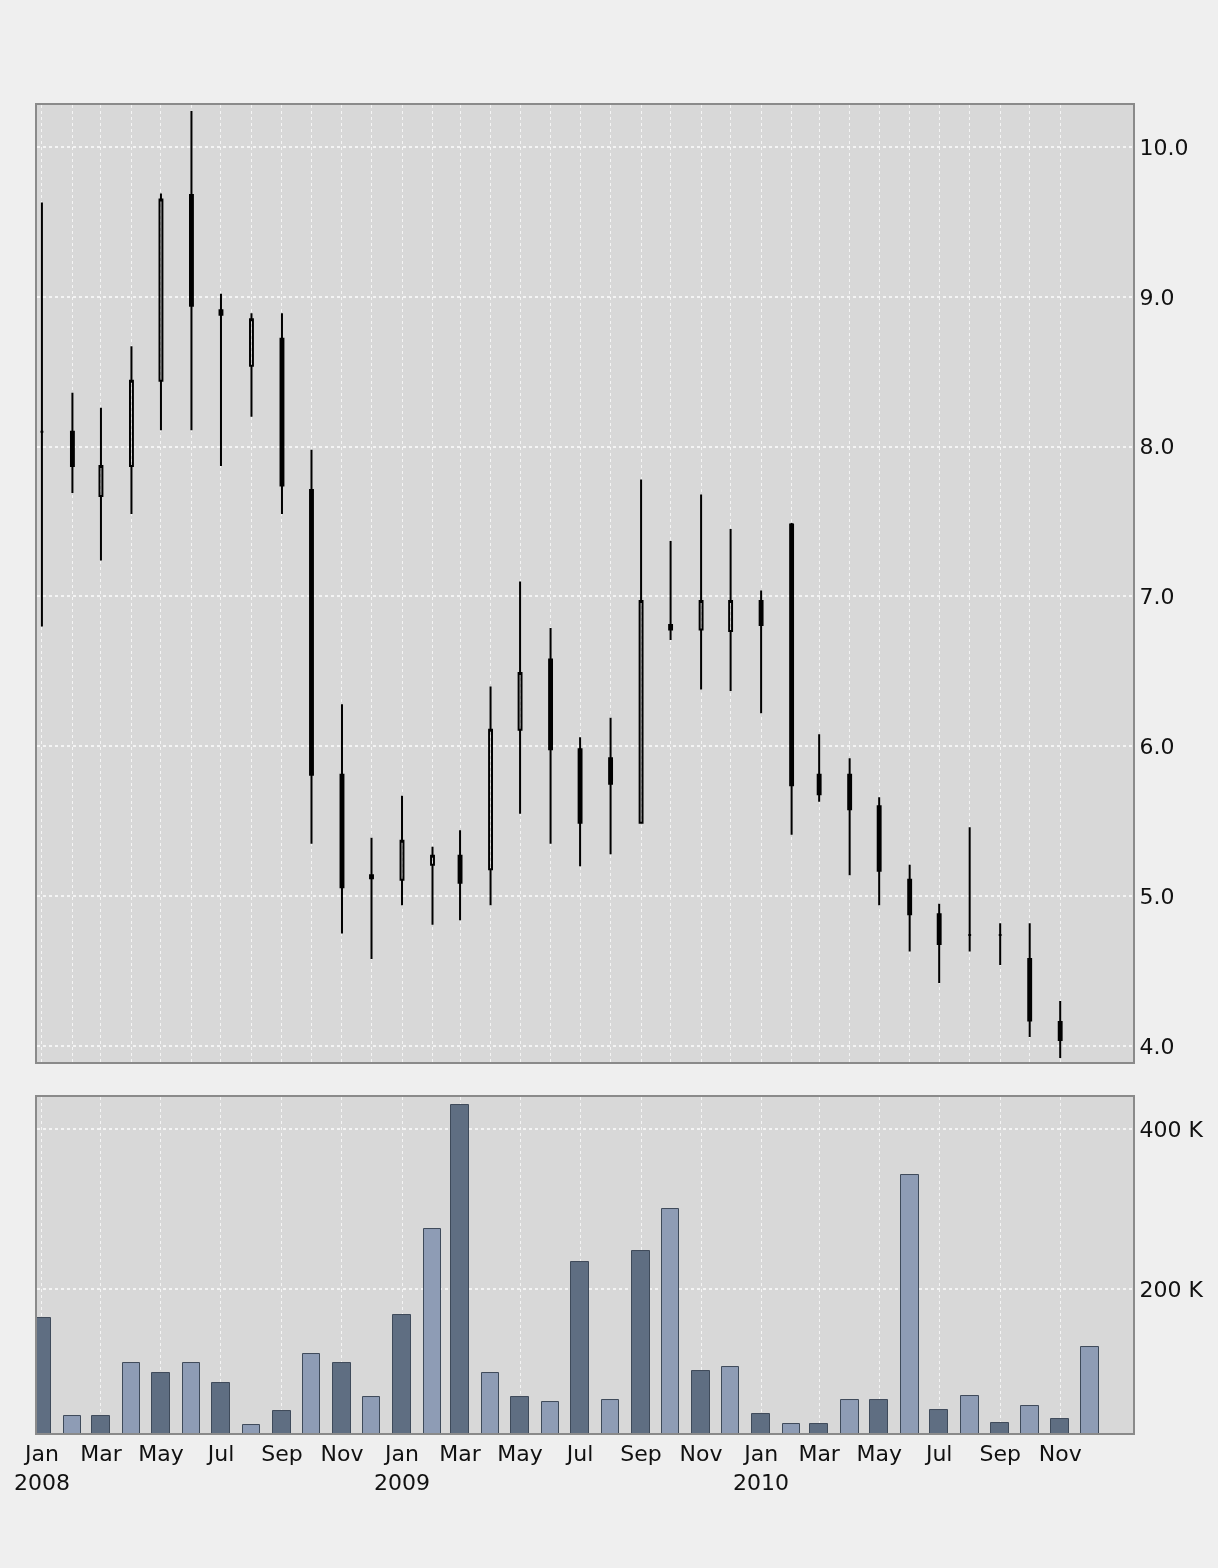  What do you see at coordinates (1157, 1046) in the screenshot?
I see `y-tick-label: 4.0` at bounding box center [1157, 1046].